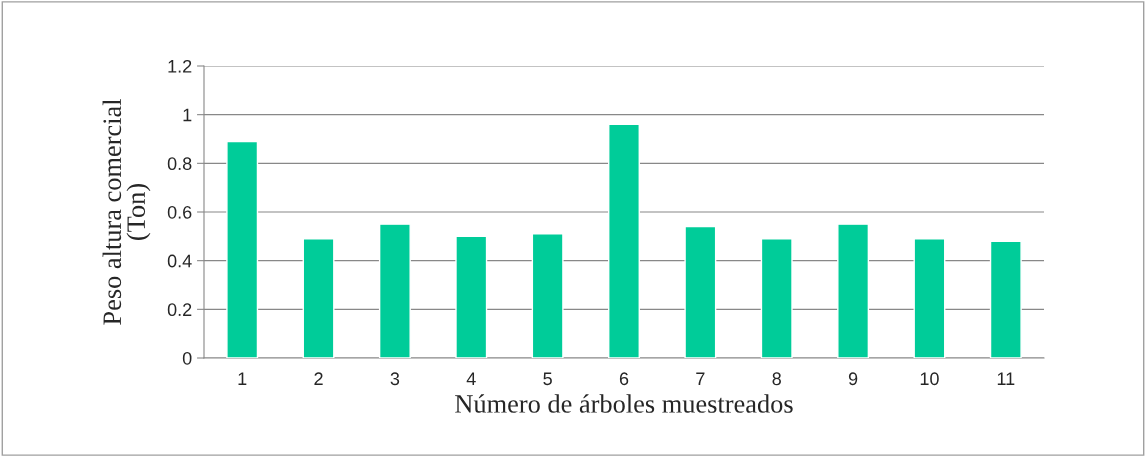 The height and width of the screenshot is (456, 1146). Describe the element at coordinates (180, 66) in the screenshot. I see `y-tick-label: 1.2` at that location.